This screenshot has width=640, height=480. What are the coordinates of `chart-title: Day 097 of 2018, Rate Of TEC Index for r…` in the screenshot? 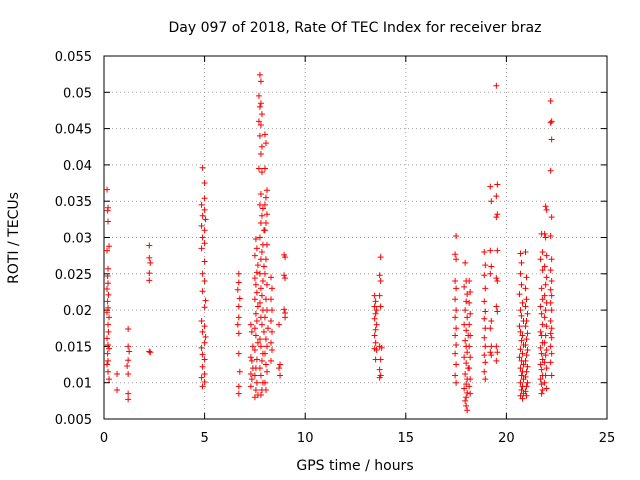 It's located at (355, 28).